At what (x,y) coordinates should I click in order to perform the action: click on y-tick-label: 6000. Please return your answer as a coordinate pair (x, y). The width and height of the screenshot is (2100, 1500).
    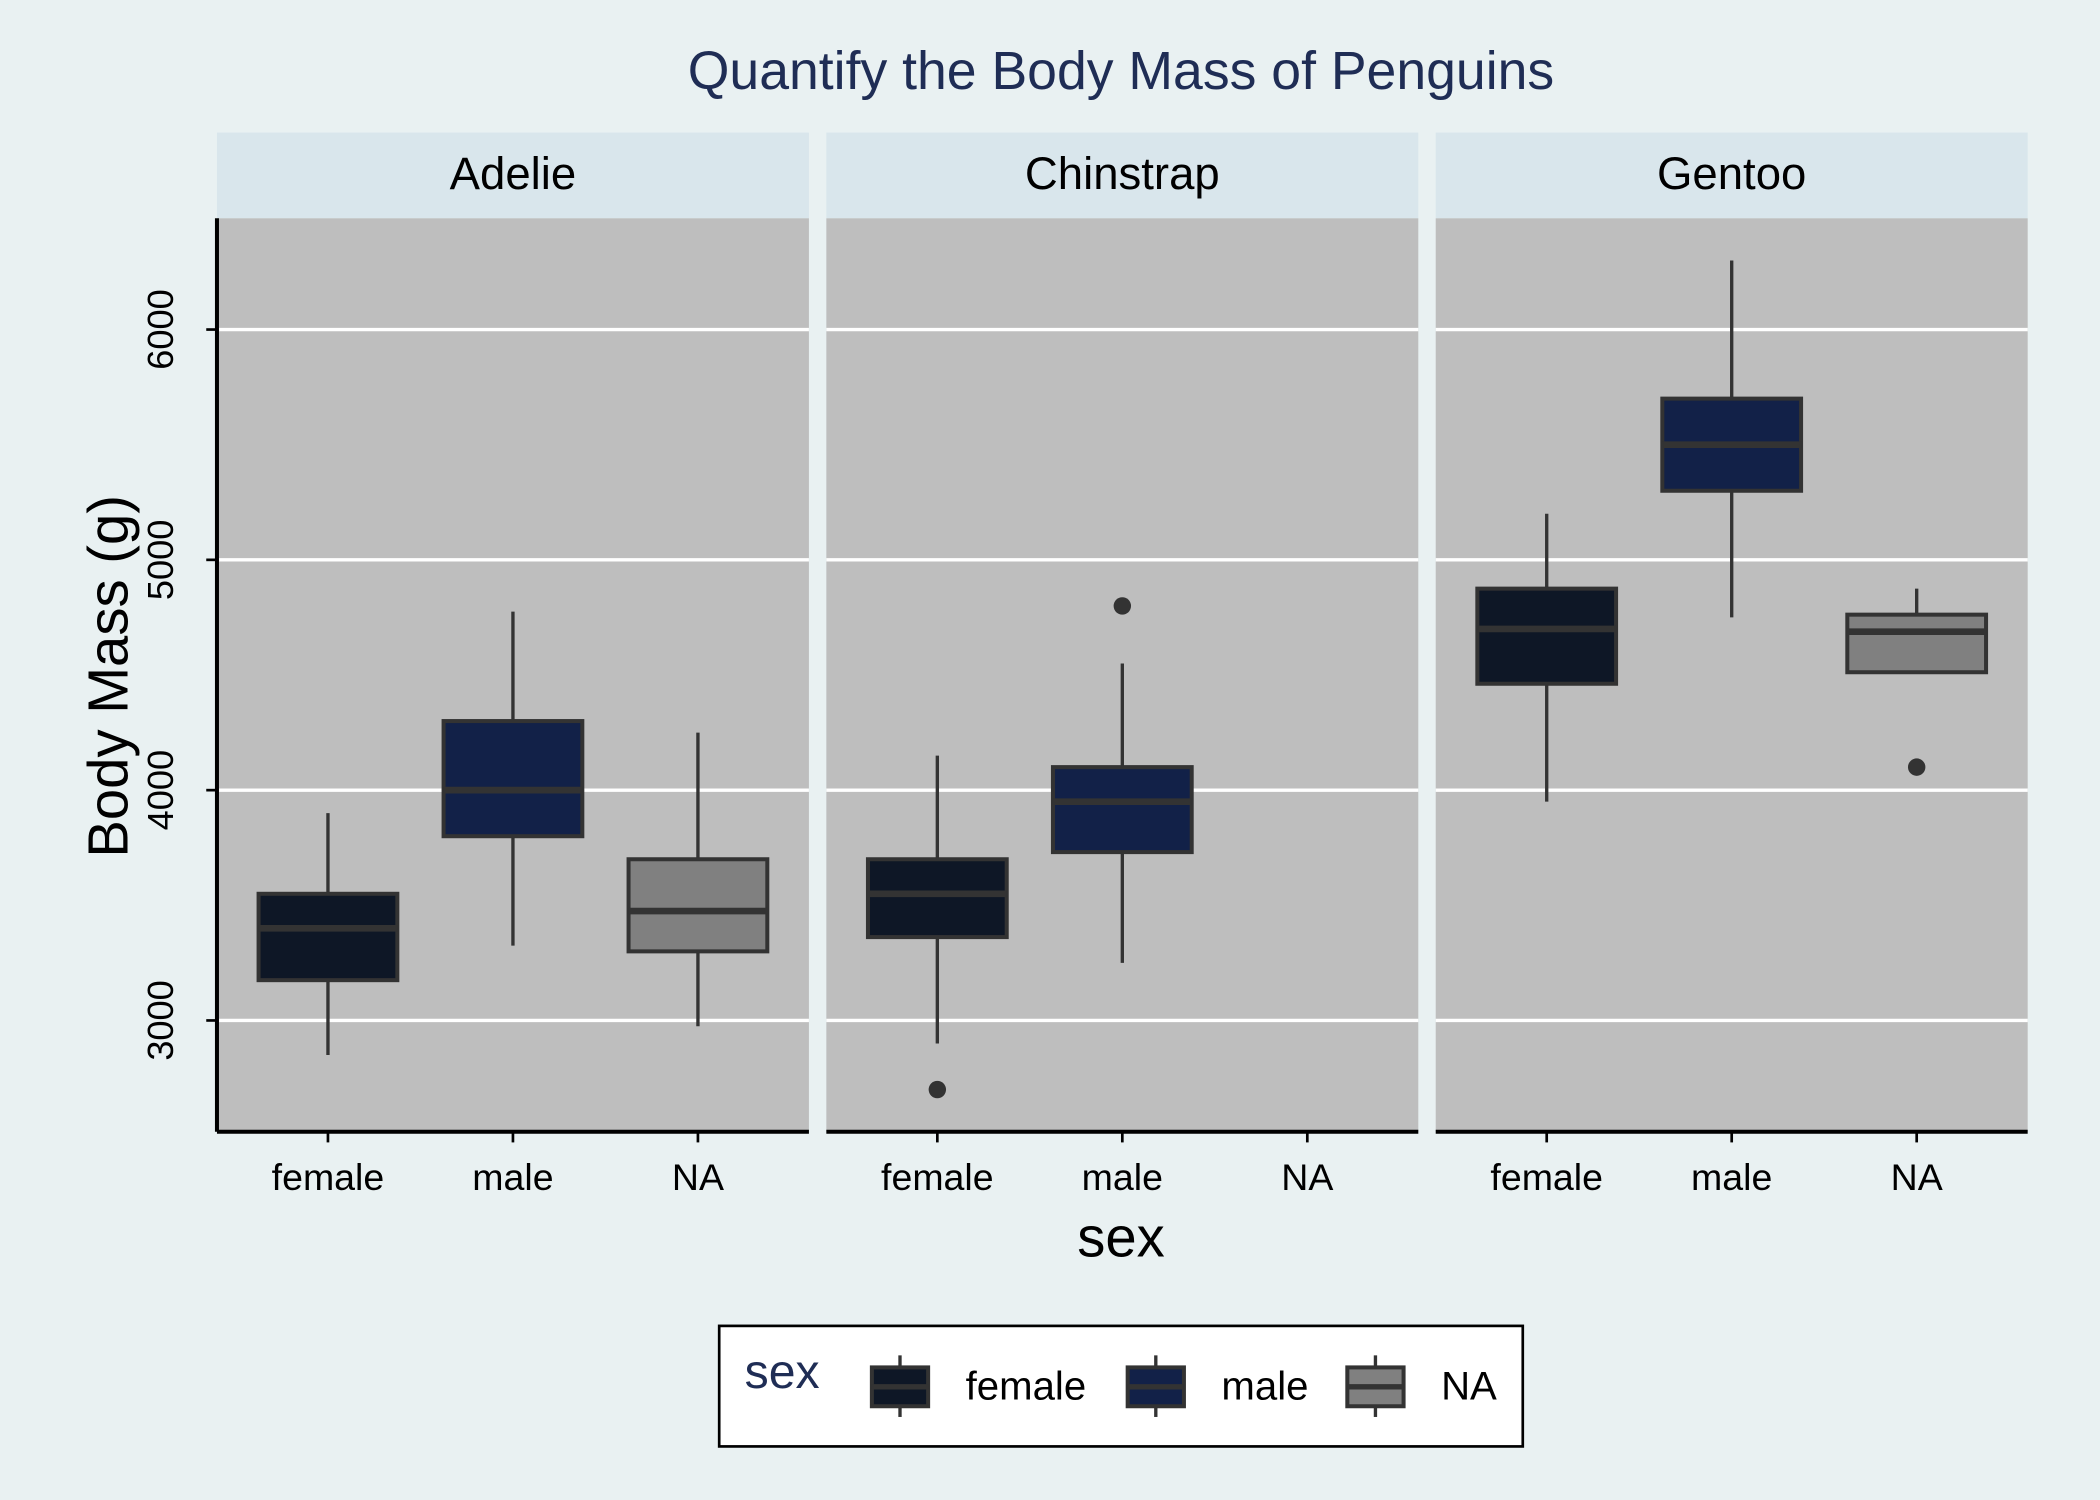
    Looking at the image, I should click on (160, 329).